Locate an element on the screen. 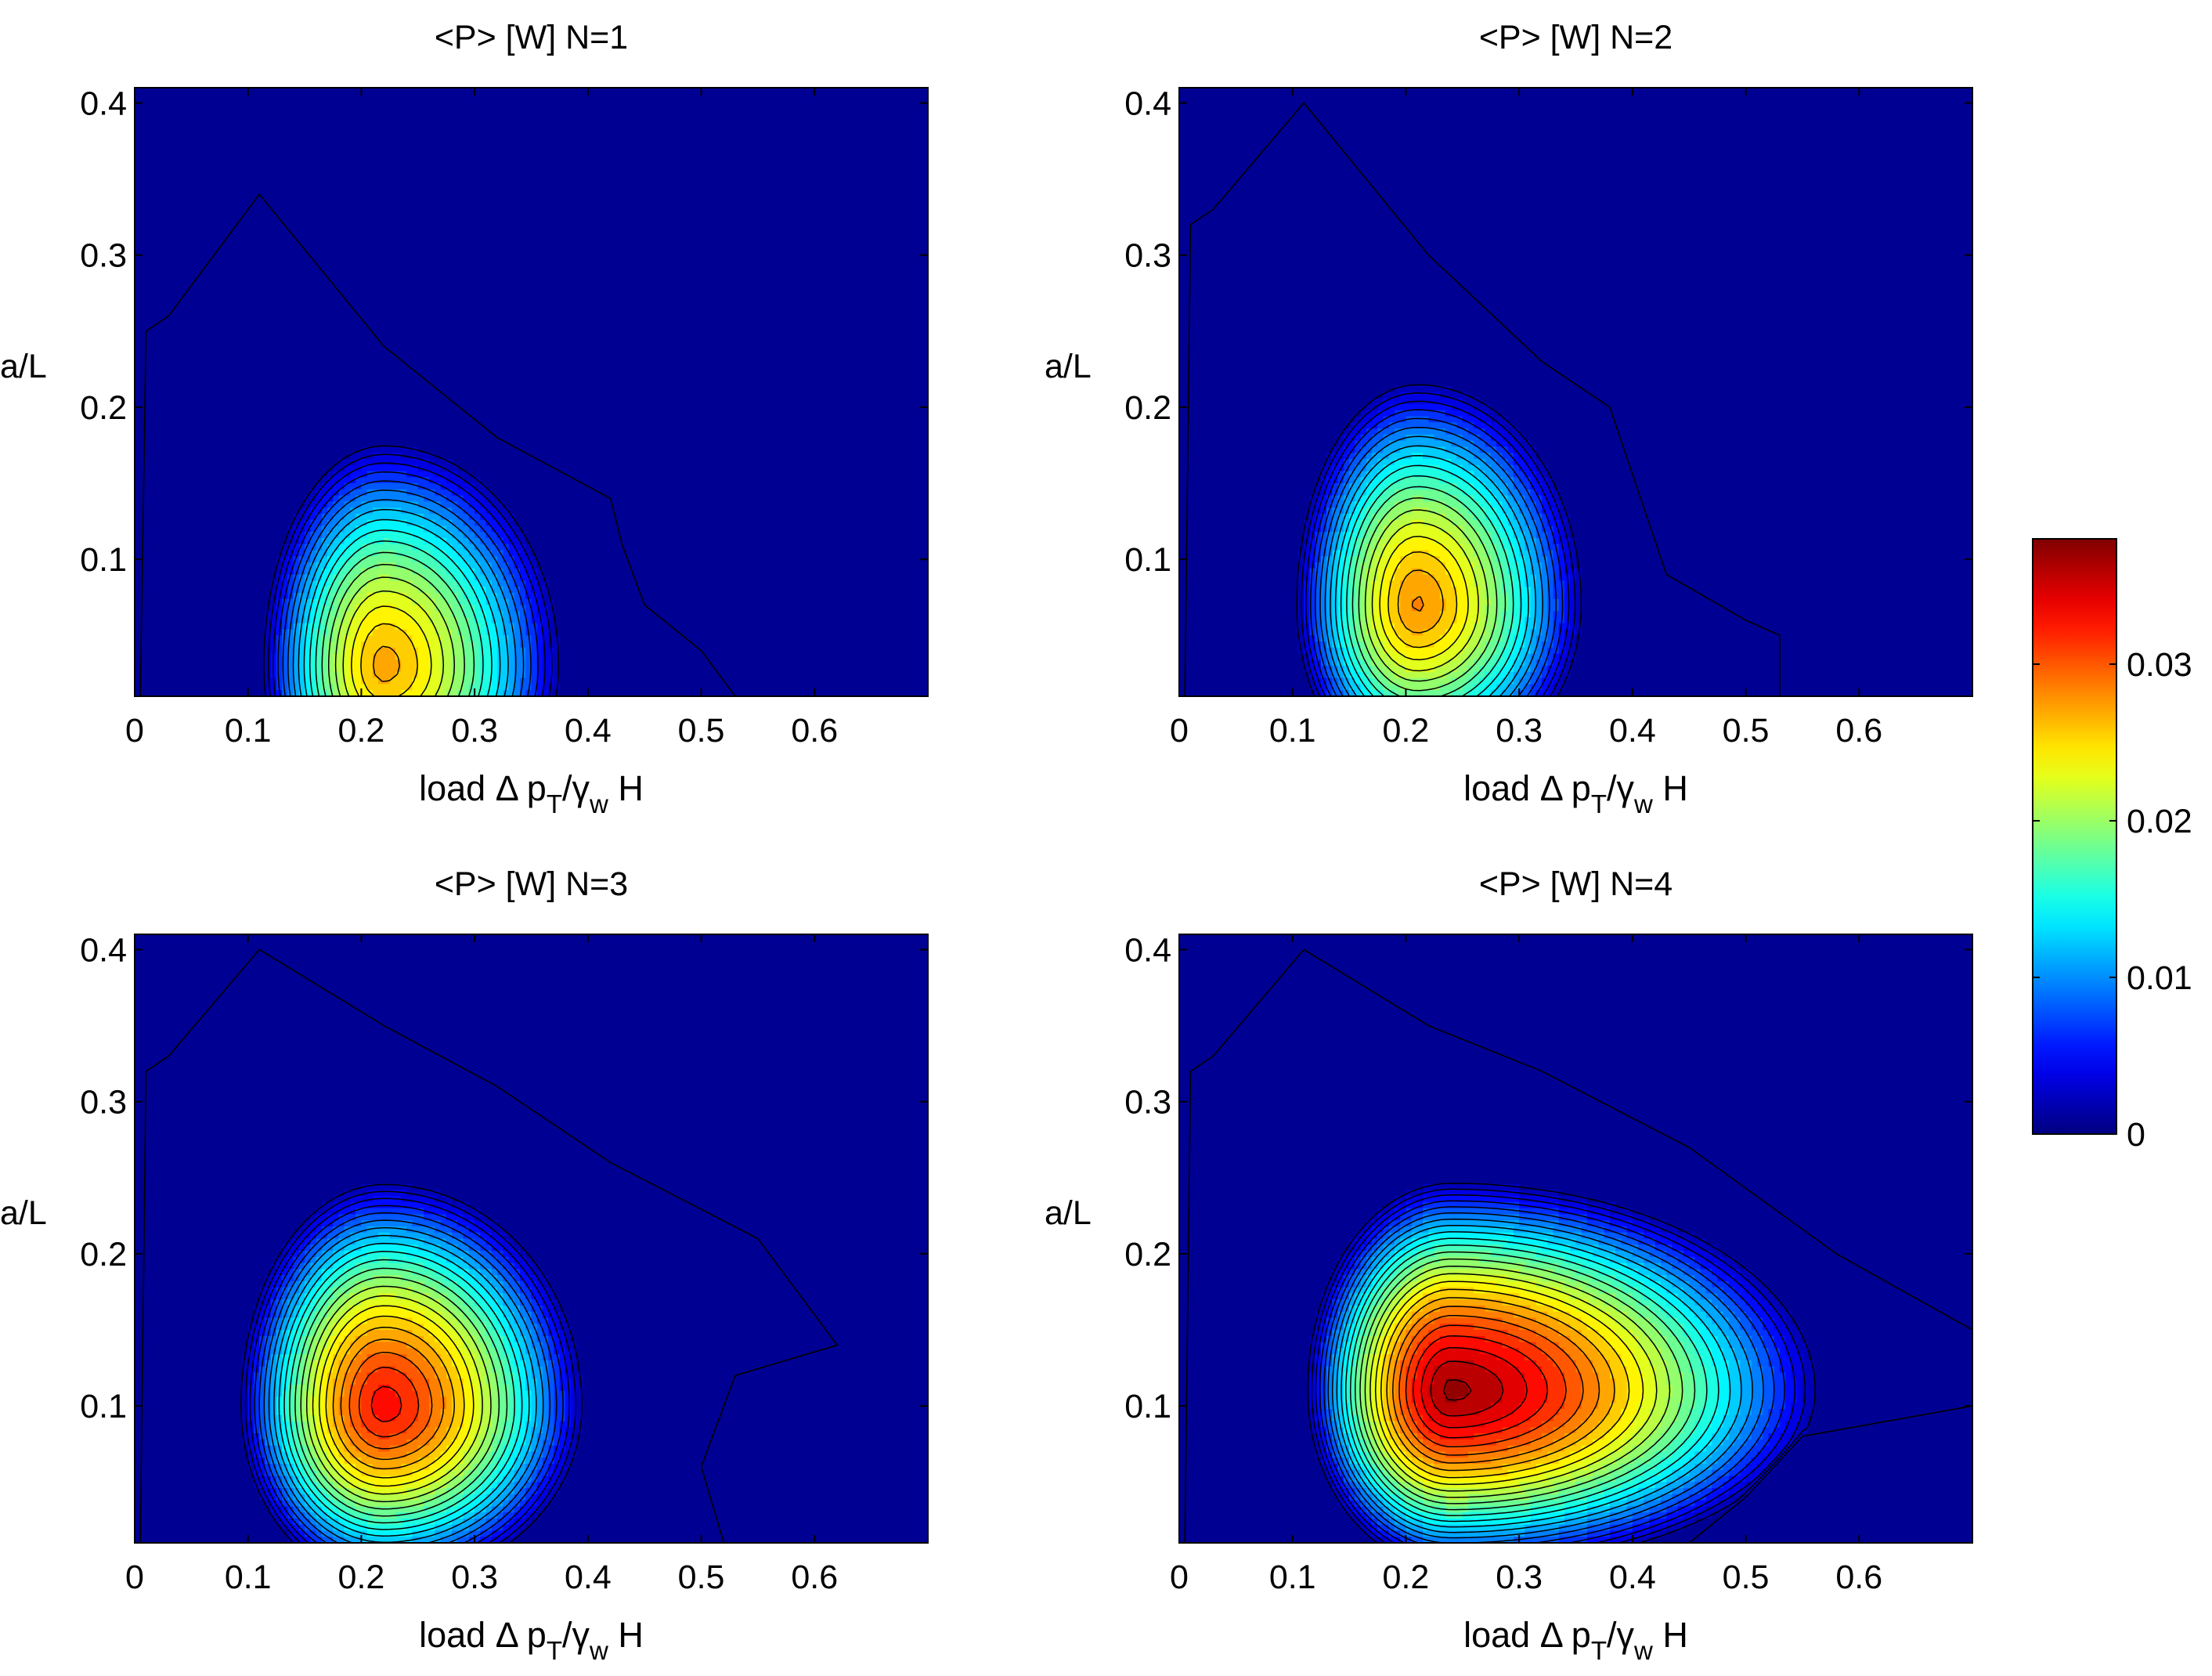 The width and height of the screenshot is (2212, 1676). x-tick-label: 0.4 is located at coordinates (588, 731).